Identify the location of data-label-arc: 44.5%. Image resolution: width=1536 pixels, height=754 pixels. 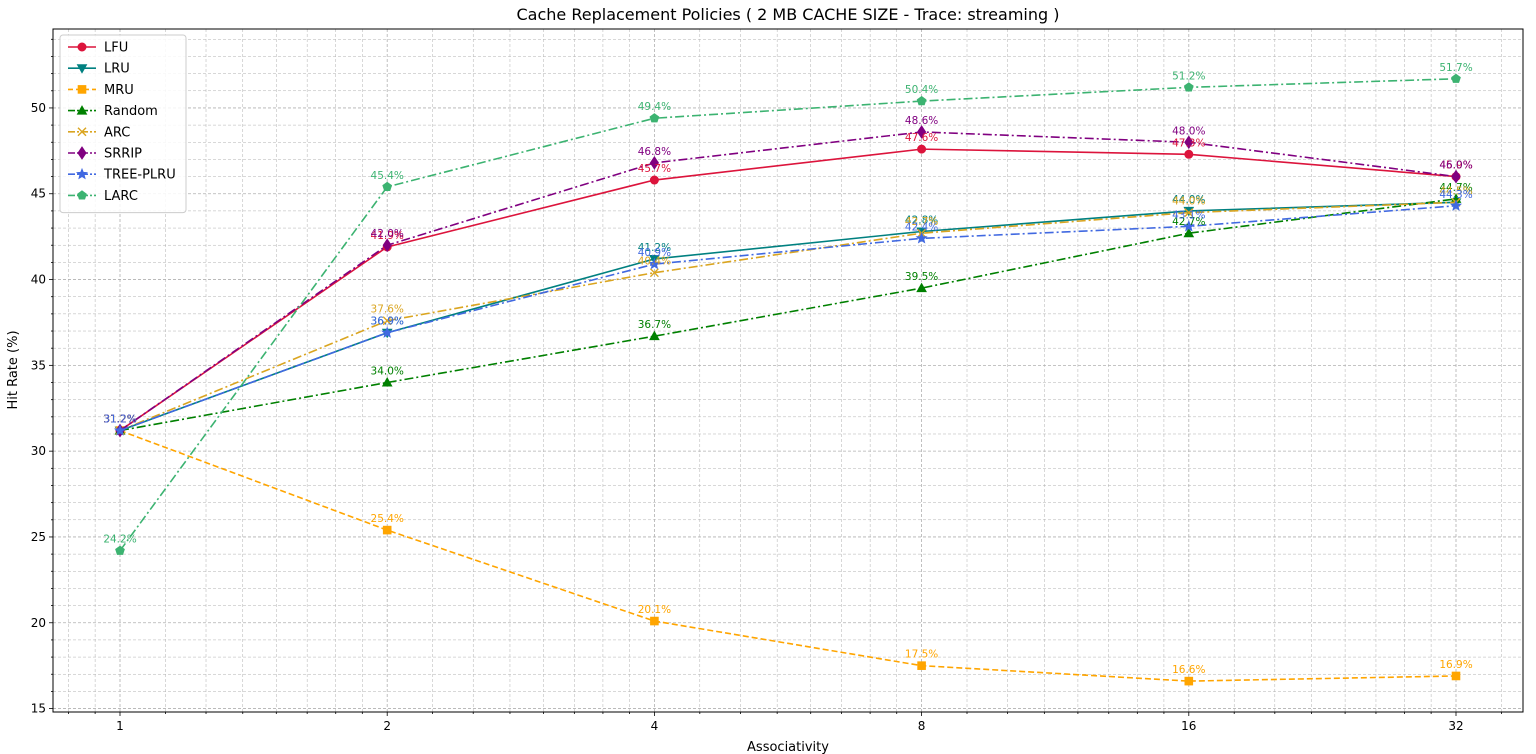
(1455, 191).